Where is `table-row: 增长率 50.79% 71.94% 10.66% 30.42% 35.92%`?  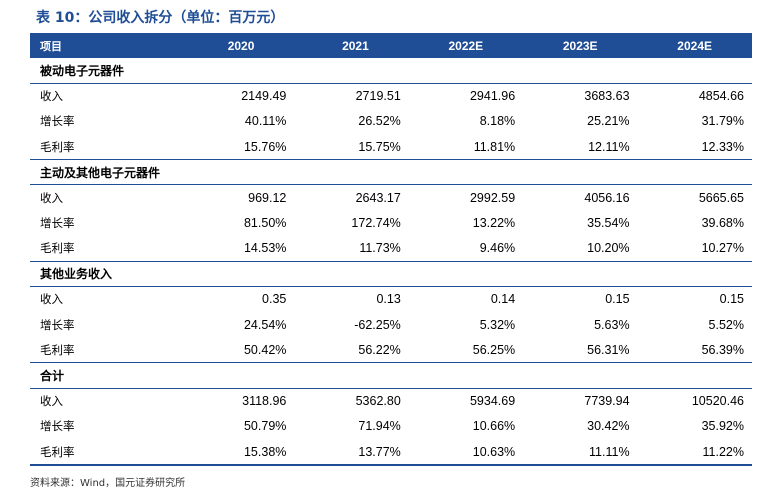
table-row: 增长率 50.79% 71.94% 10.66% 30.42% 35.92% is located at coordinates (391, 425).